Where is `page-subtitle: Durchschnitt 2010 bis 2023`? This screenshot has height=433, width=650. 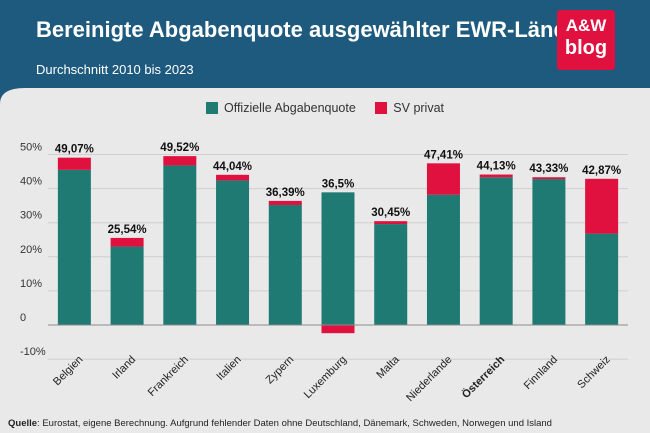
page-subtitle: Durchschnitt 2010 bis 2023 is located at coordinates (115, 69).